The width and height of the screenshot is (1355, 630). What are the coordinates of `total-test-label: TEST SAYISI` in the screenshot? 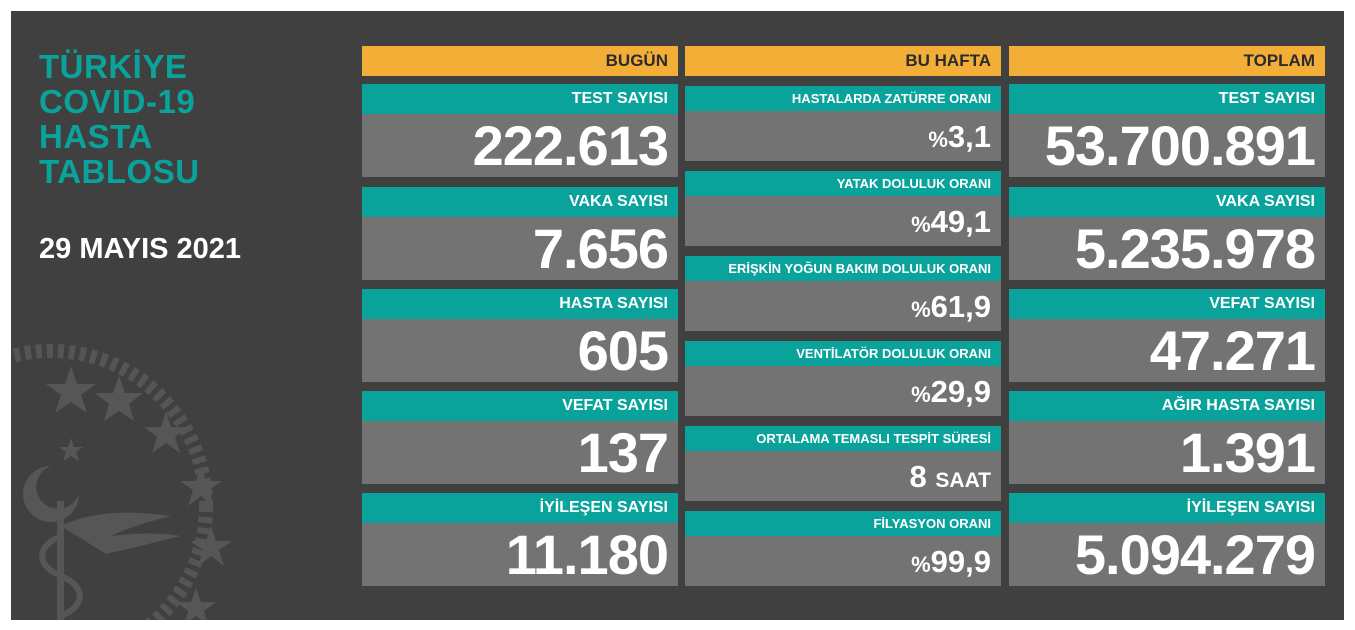 It's located at (1167, 99).